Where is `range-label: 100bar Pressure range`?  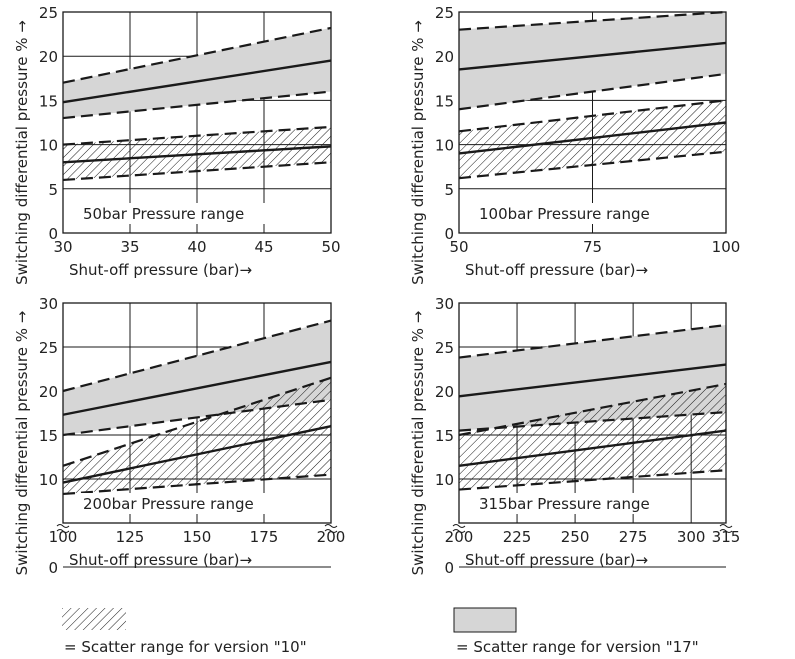 range-label: 100bar Pressure range is located at coordinates (564, 214).